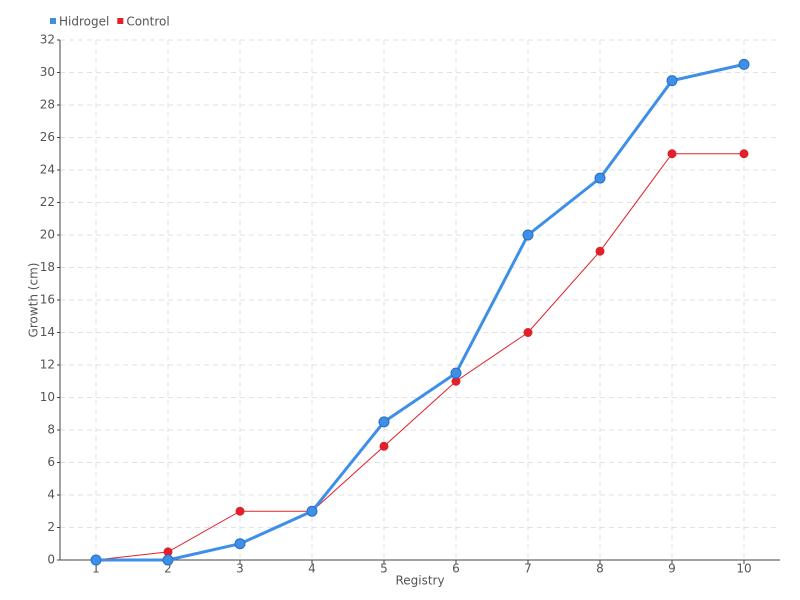  Describe the element at coordinates (47, 72) in the screenshot. I see `y-tick-label: 30` at that location.